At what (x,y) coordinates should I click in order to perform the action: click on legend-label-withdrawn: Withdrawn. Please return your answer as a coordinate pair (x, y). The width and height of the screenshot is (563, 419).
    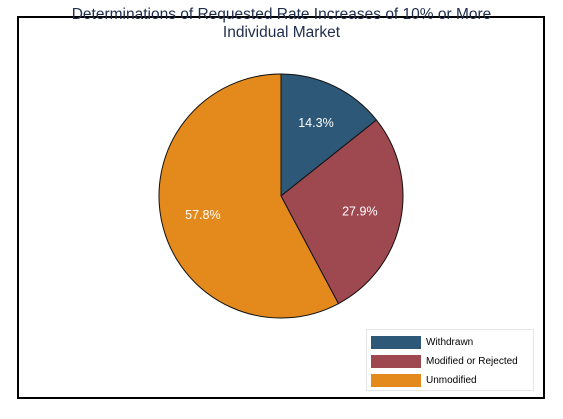
    Looking at the image, I should click on (449, 342).